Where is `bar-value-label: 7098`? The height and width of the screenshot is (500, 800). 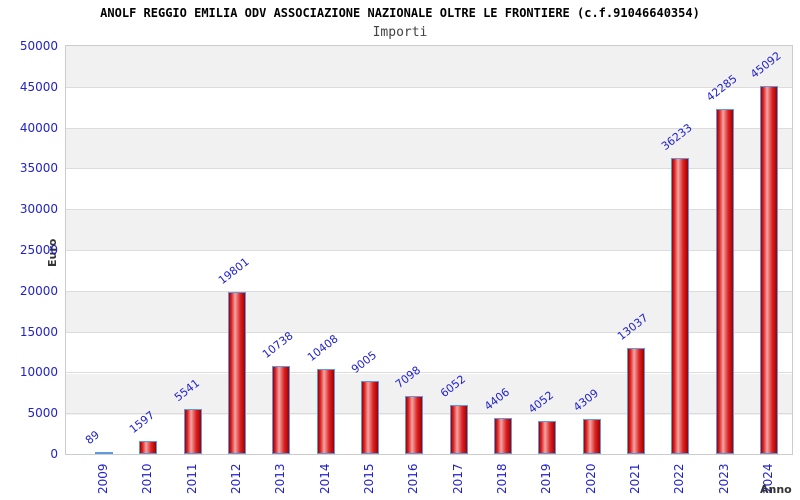
bar-value-label: 7098 is located at coordinates (408, 377).